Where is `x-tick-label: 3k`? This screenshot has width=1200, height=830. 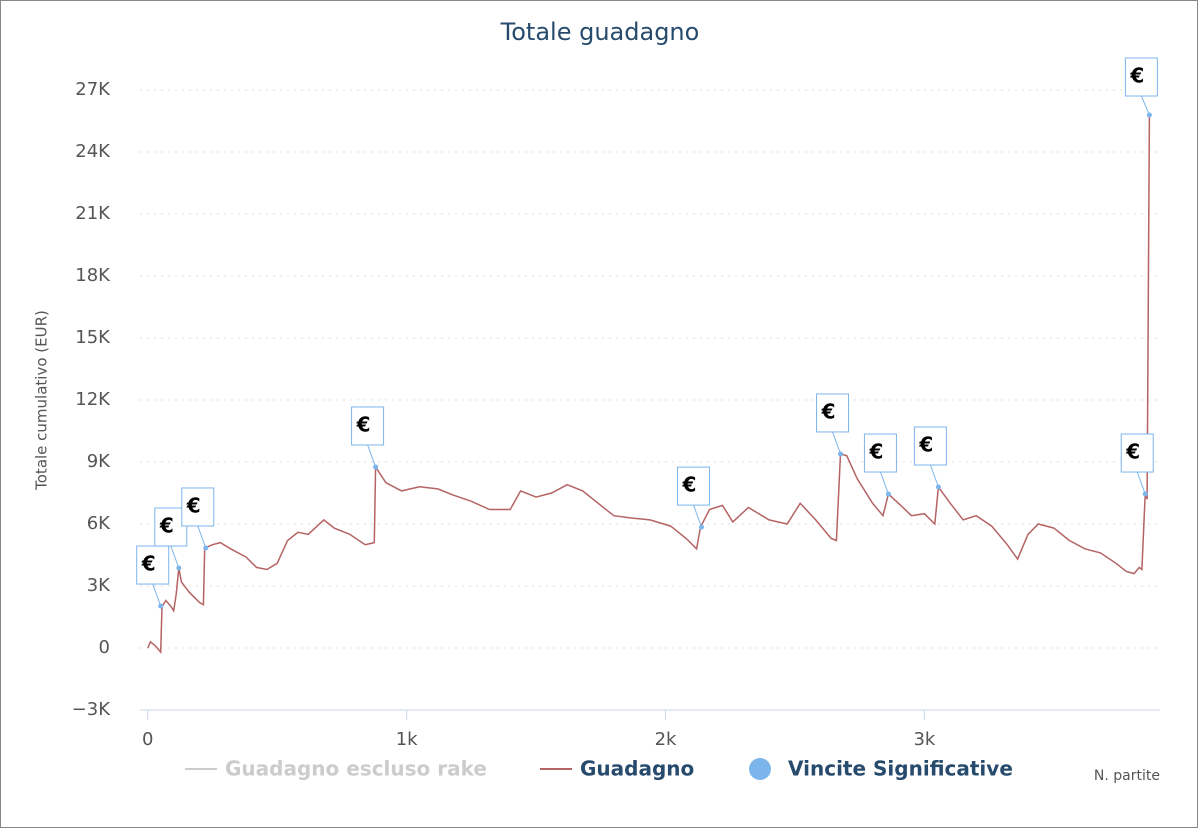
x-tick-label: 3k is located at coordinates (924, 739).